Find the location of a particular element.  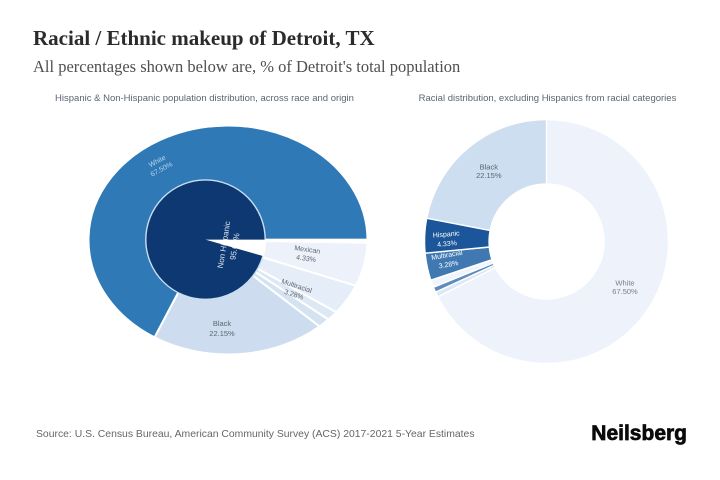

svg-text: 3.28% is located at coordinates (448, 265).